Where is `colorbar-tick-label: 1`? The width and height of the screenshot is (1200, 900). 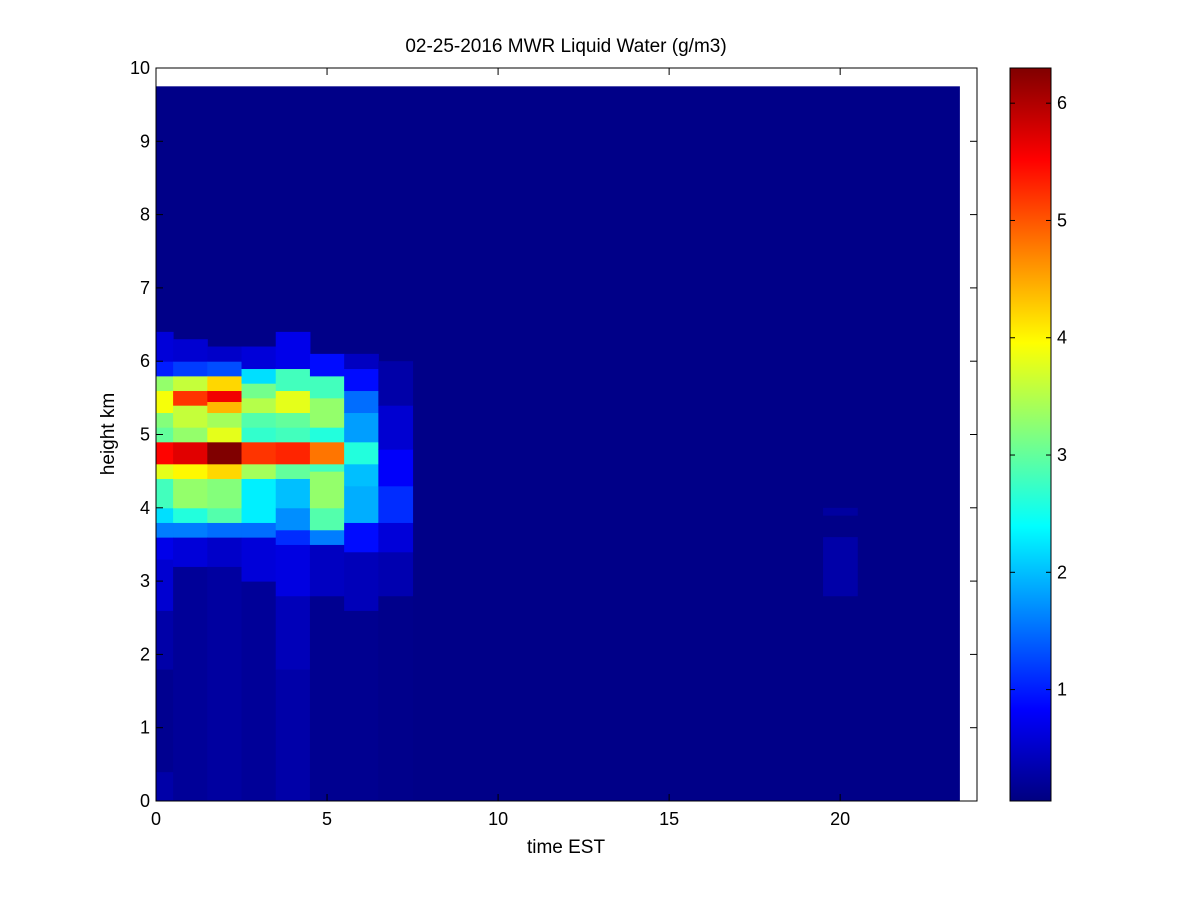
colorbar-tick-label: 1 is located at coordinates (1062, 690).